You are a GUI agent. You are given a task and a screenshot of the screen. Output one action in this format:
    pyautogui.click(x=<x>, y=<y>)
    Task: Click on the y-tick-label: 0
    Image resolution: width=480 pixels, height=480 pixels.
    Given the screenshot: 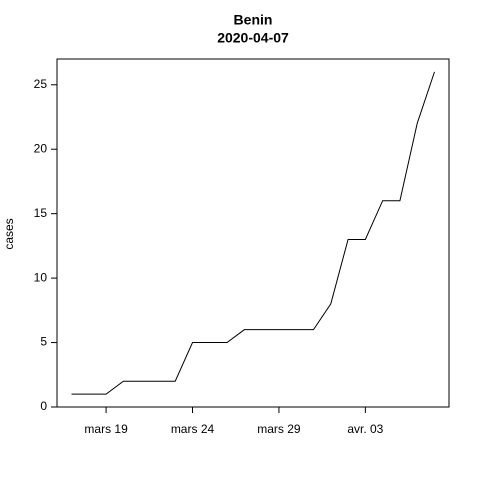 What is the action you would take?
    pyautogui.click(x=43, y=406)
    